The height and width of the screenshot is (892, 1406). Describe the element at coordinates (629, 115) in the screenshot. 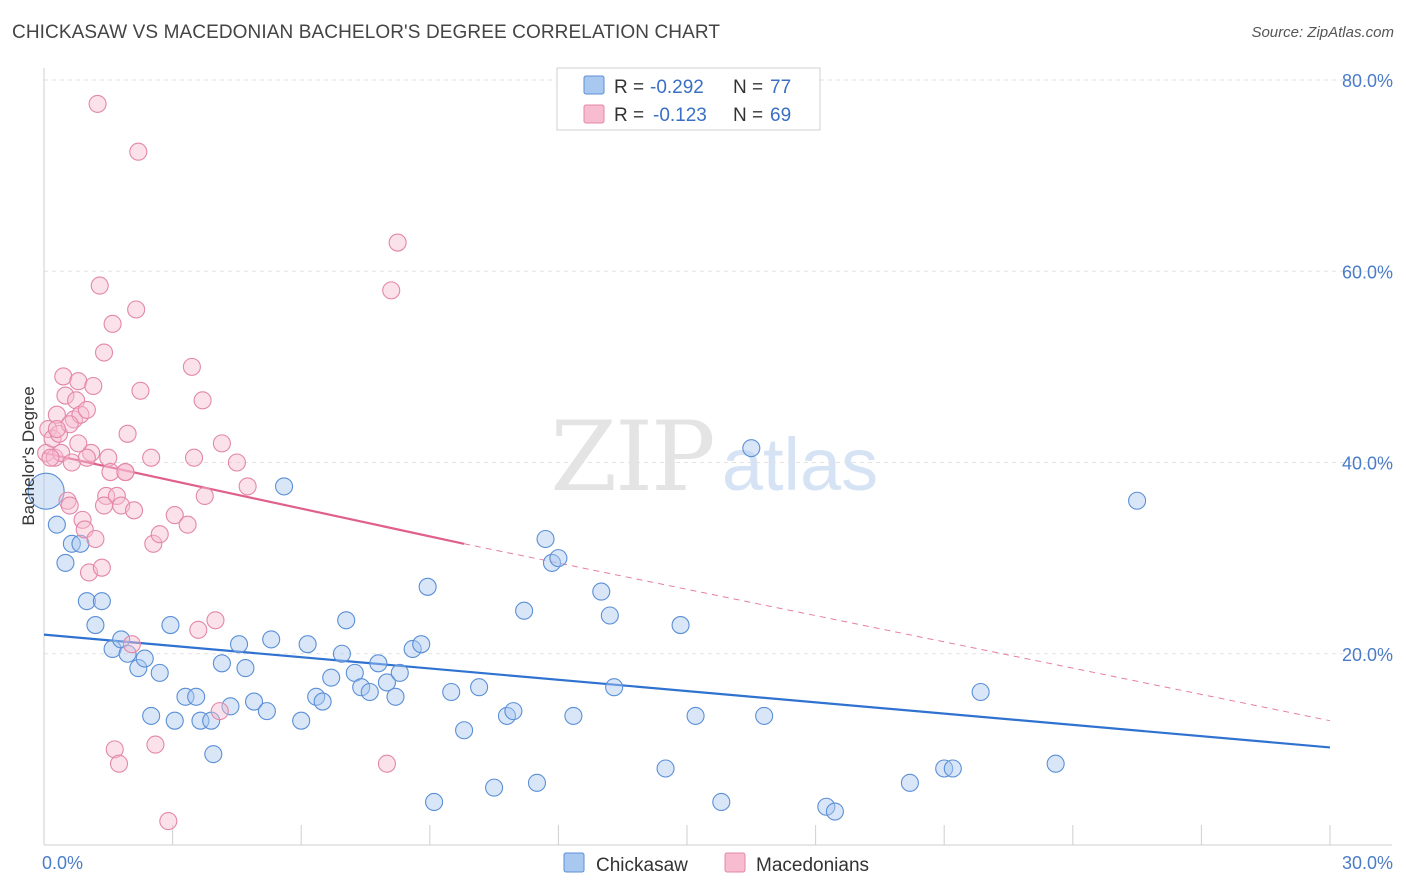

I see `legend-r-label-2: R =` at that location.